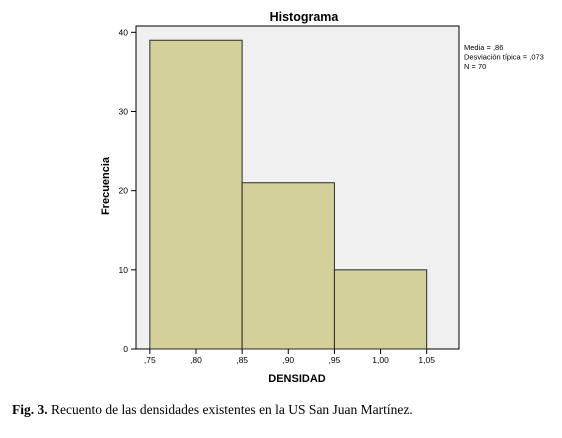 The height and width of the screenshot is (438, 562). Describe the element at coordinates (380, 360) in the screenshot. I see `x-tick-label: 1,00` at that location.